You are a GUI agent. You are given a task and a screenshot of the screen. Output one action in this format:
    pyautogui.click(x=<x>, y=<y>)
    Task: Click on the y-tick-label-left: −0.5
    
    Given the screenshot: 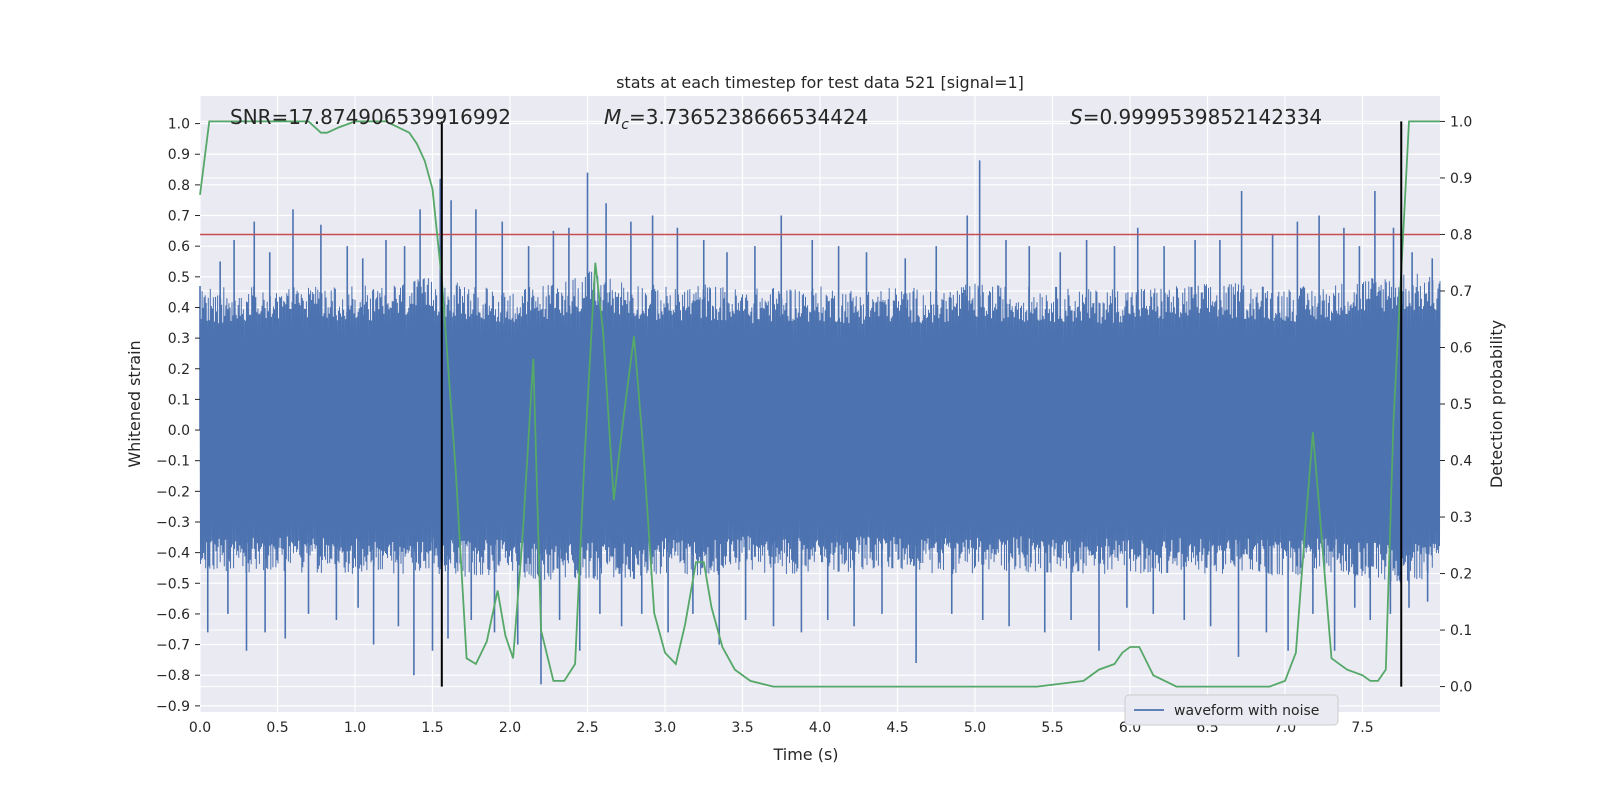 What is the action you would take?
    pyautogui.click(x=173, y=584)
    